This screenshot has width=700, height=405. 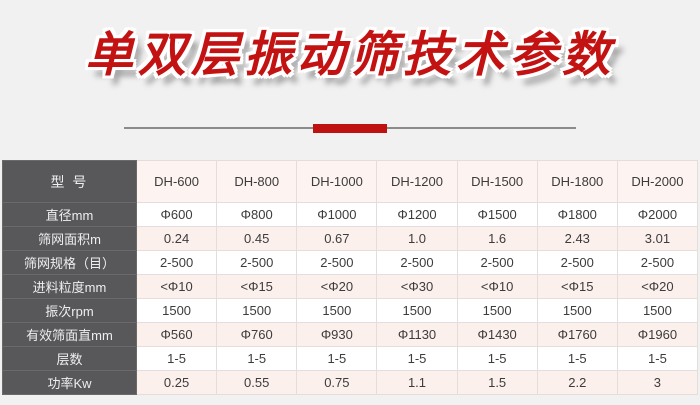 I want to click on value-cell: Φ800, so click(x=257, y=214).